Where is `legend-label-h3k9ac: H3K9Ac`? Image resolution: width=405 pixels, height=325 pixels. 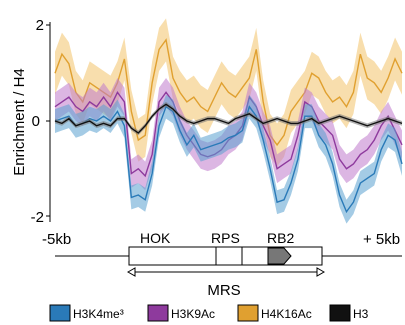
legend-label-h3k9ac: H3K9Ac is located at coordinates (193, 314).